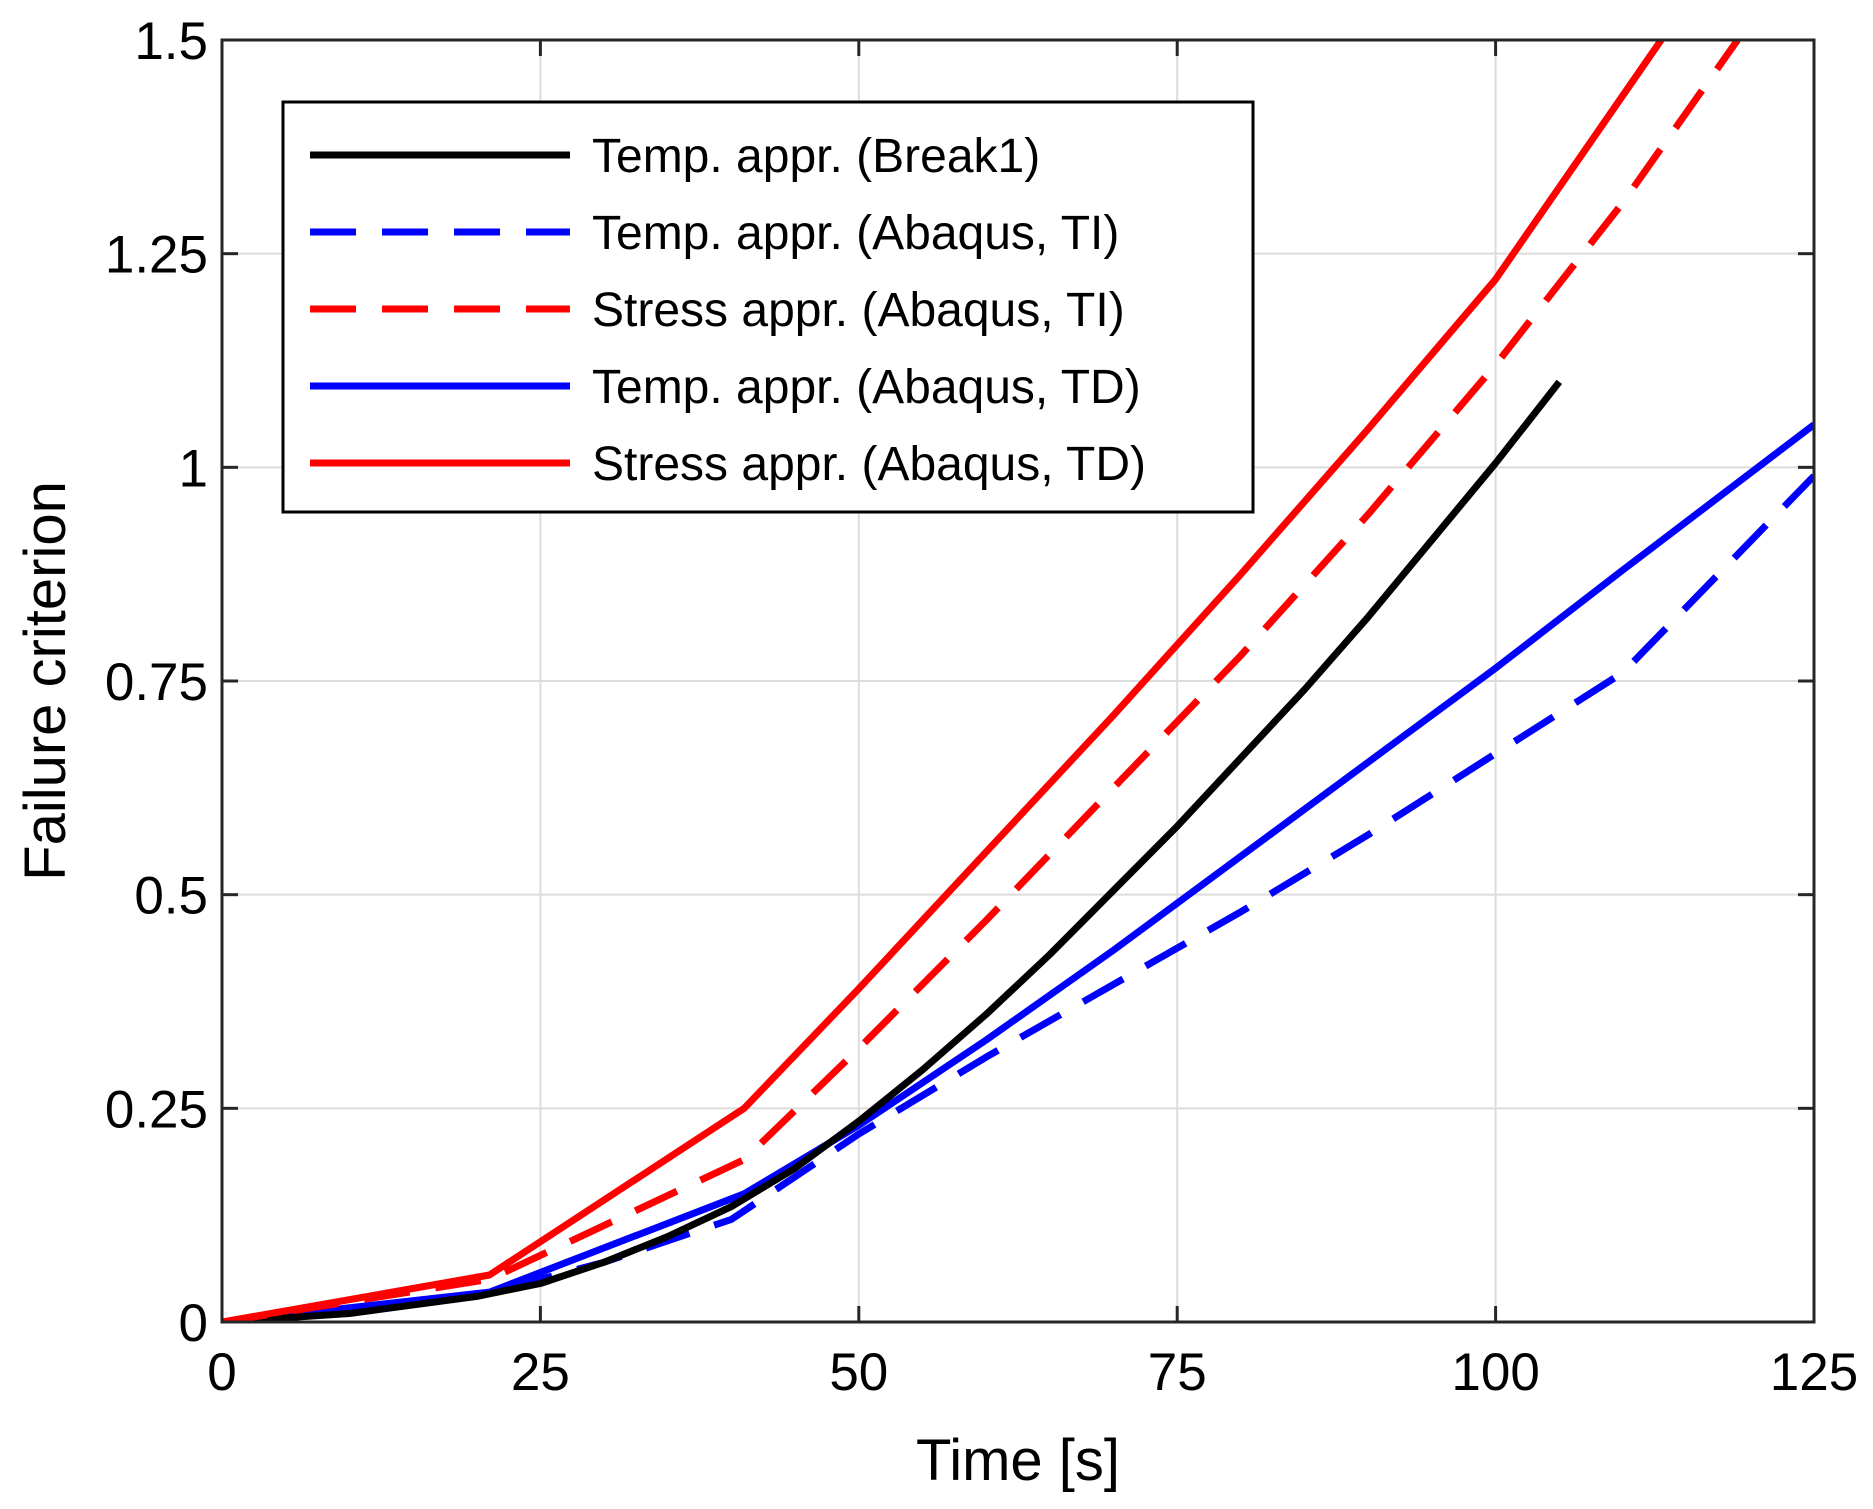 The image size is (1873, 1509). Describe the element at coordinates (869, 464) in the screenshot. I see `legend-label-4: Stress appr. (Abaqus, TD)` at that location.